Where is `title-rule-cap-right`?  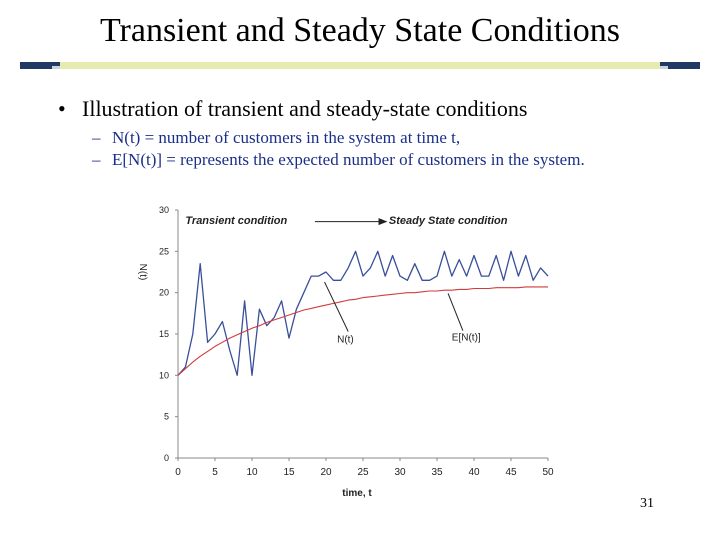
title-rule-cap-right is located at coordinates (684, 65).